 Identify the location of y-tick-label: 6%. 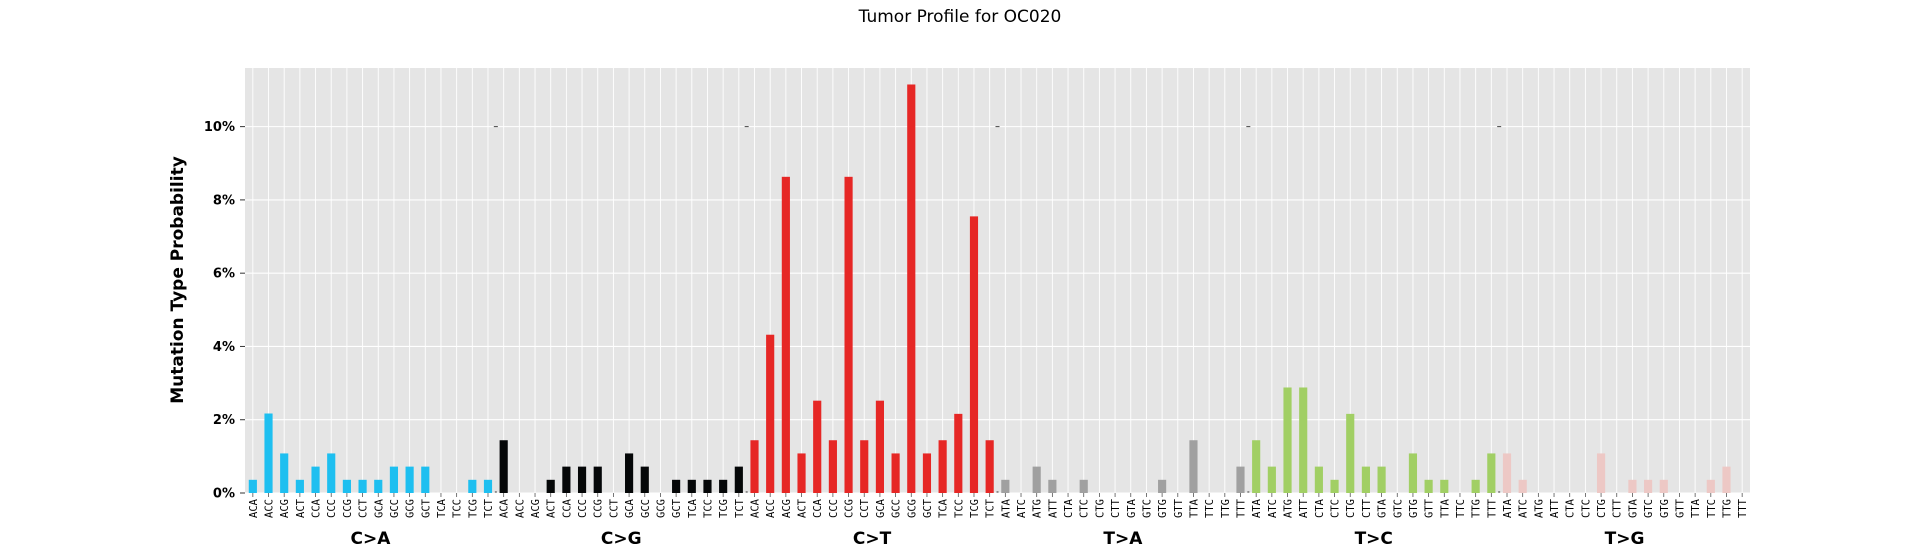
(224, 274).